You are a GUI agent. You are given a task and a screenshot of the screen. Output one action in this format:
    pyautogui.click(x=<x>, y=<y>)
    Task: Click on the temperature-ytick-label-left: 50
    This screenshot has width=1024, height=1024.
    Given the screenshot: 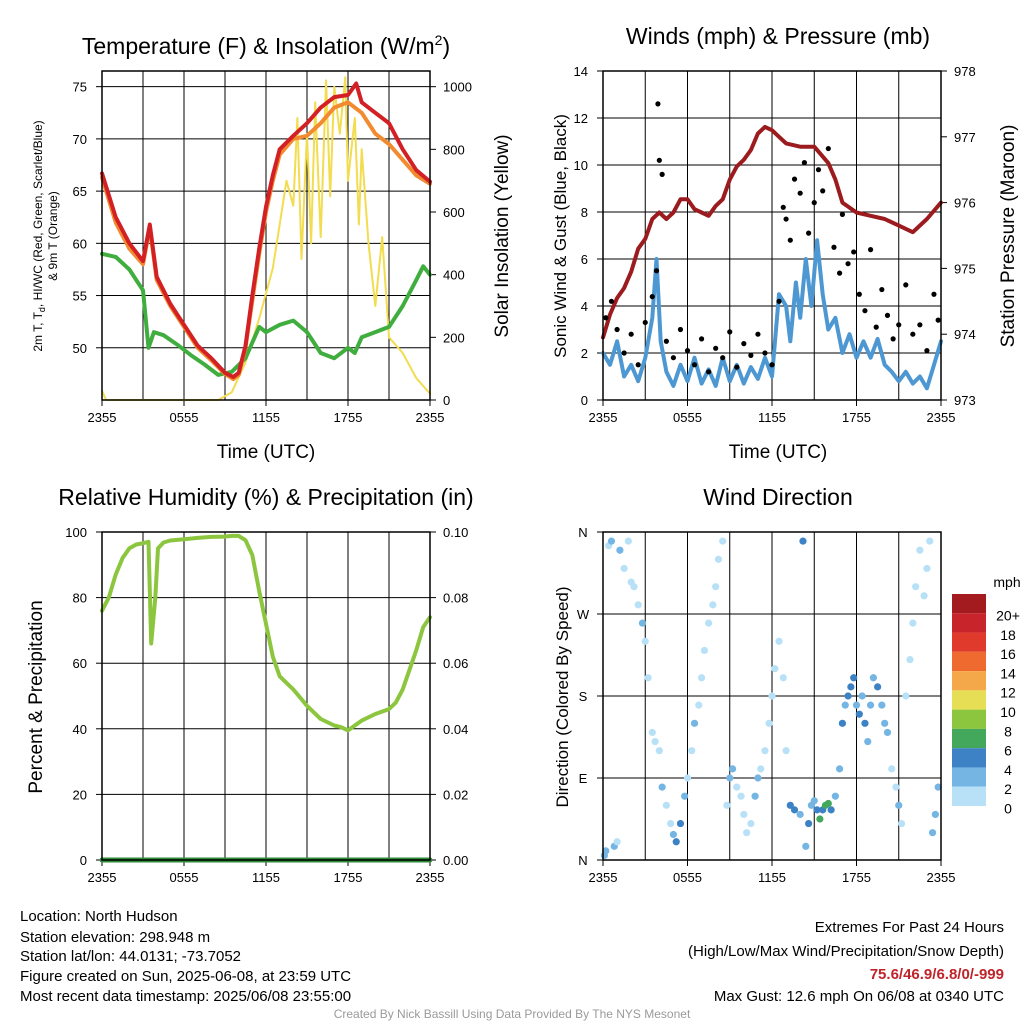 What is the action you would take?
    pyautogui.click(x=80, y=348)
    